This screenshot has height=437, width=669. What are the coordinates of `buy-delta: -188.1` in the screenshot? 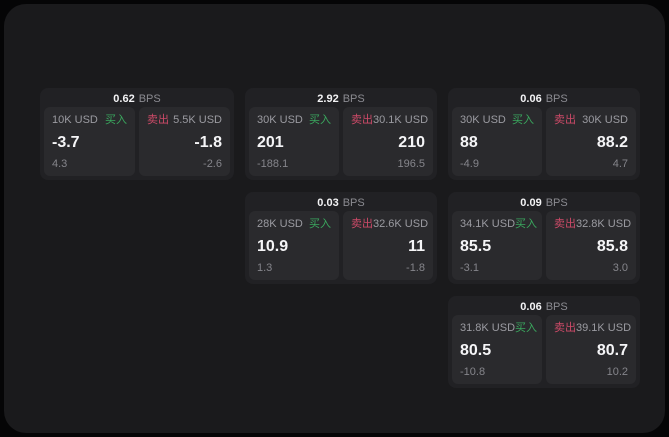 It's located at (273, 164).